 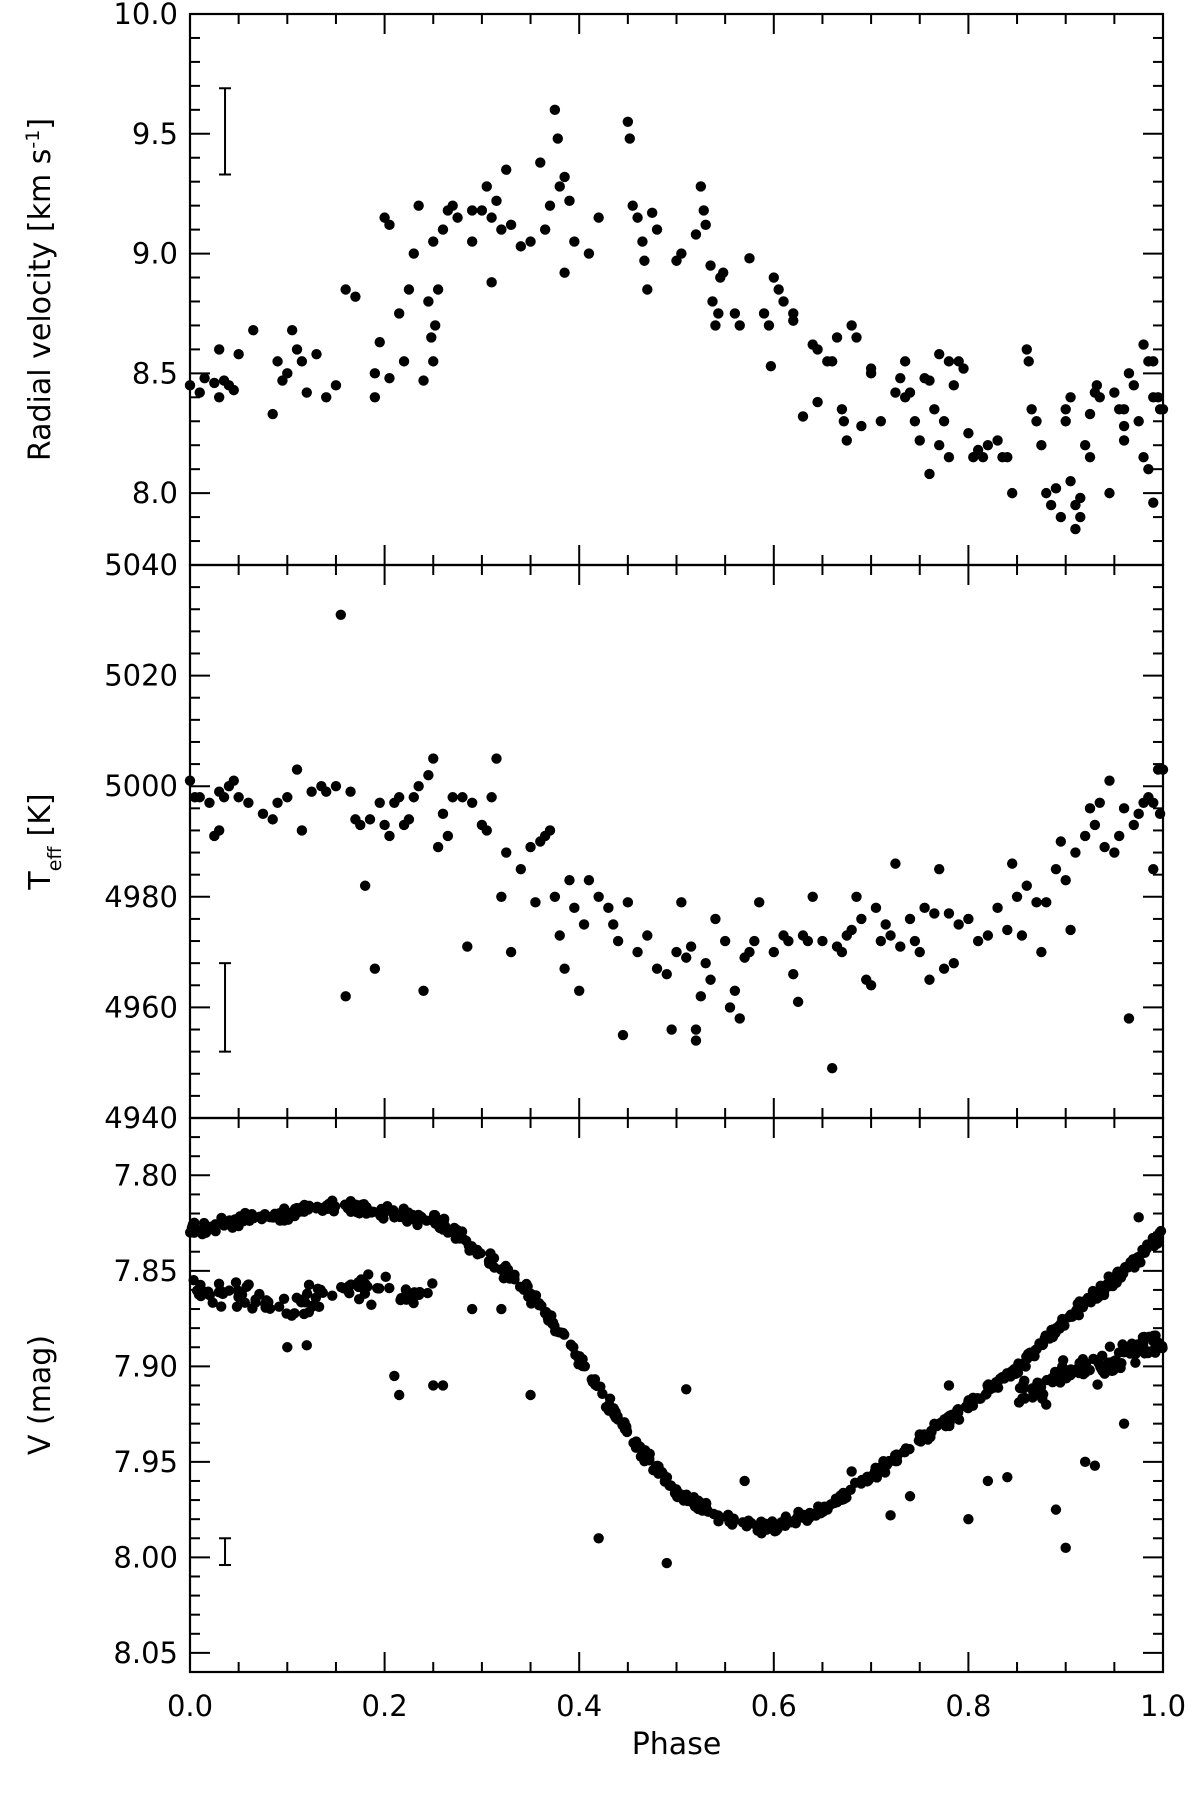 I want to click on y-tick-label: 8.5, so click(x=155, y=373).